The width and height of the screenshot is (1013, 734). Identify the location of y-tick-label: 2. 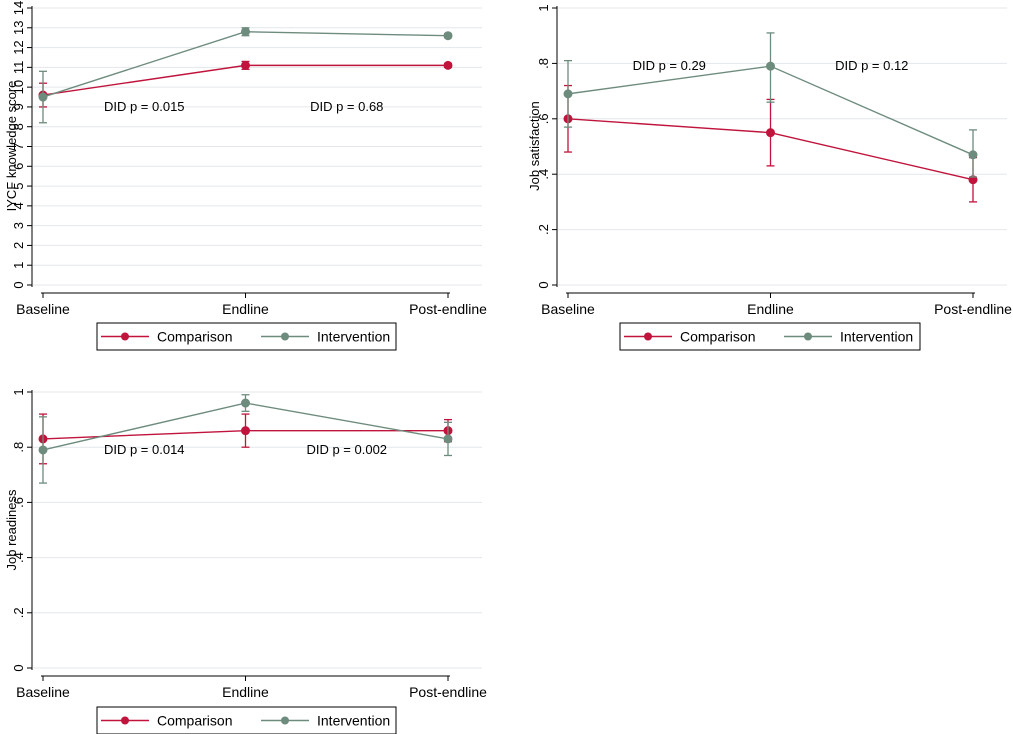
(18, 245).